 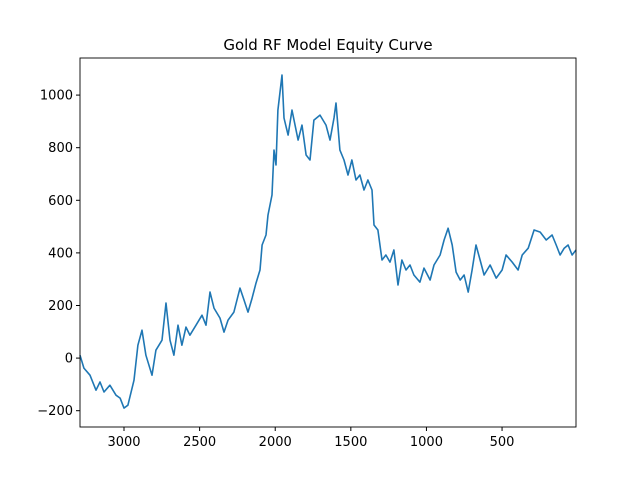 I want to click on y-tick-label: 1000, so click(x=56, y=96).